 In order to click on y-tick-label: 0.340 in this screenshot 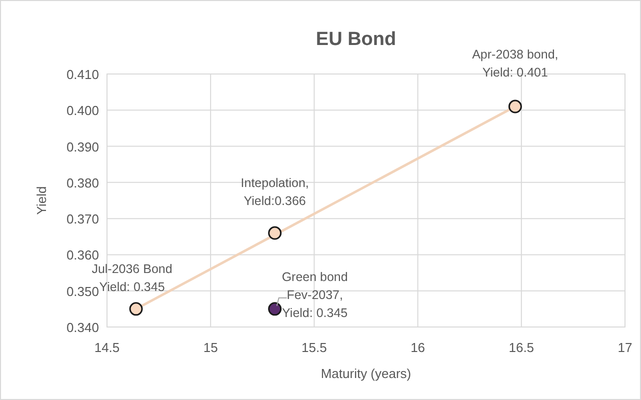, I will do `click(82, 327)`.